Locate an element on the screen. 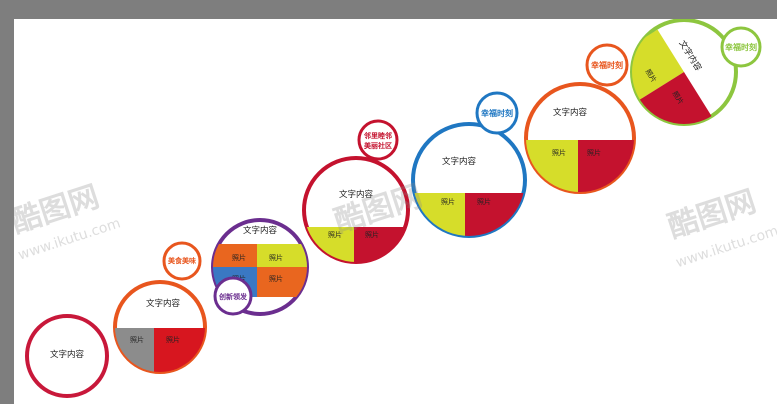  bubble-5: 文字内容 照片 照片 幸福时刻 is located at coordinates (469, 164).